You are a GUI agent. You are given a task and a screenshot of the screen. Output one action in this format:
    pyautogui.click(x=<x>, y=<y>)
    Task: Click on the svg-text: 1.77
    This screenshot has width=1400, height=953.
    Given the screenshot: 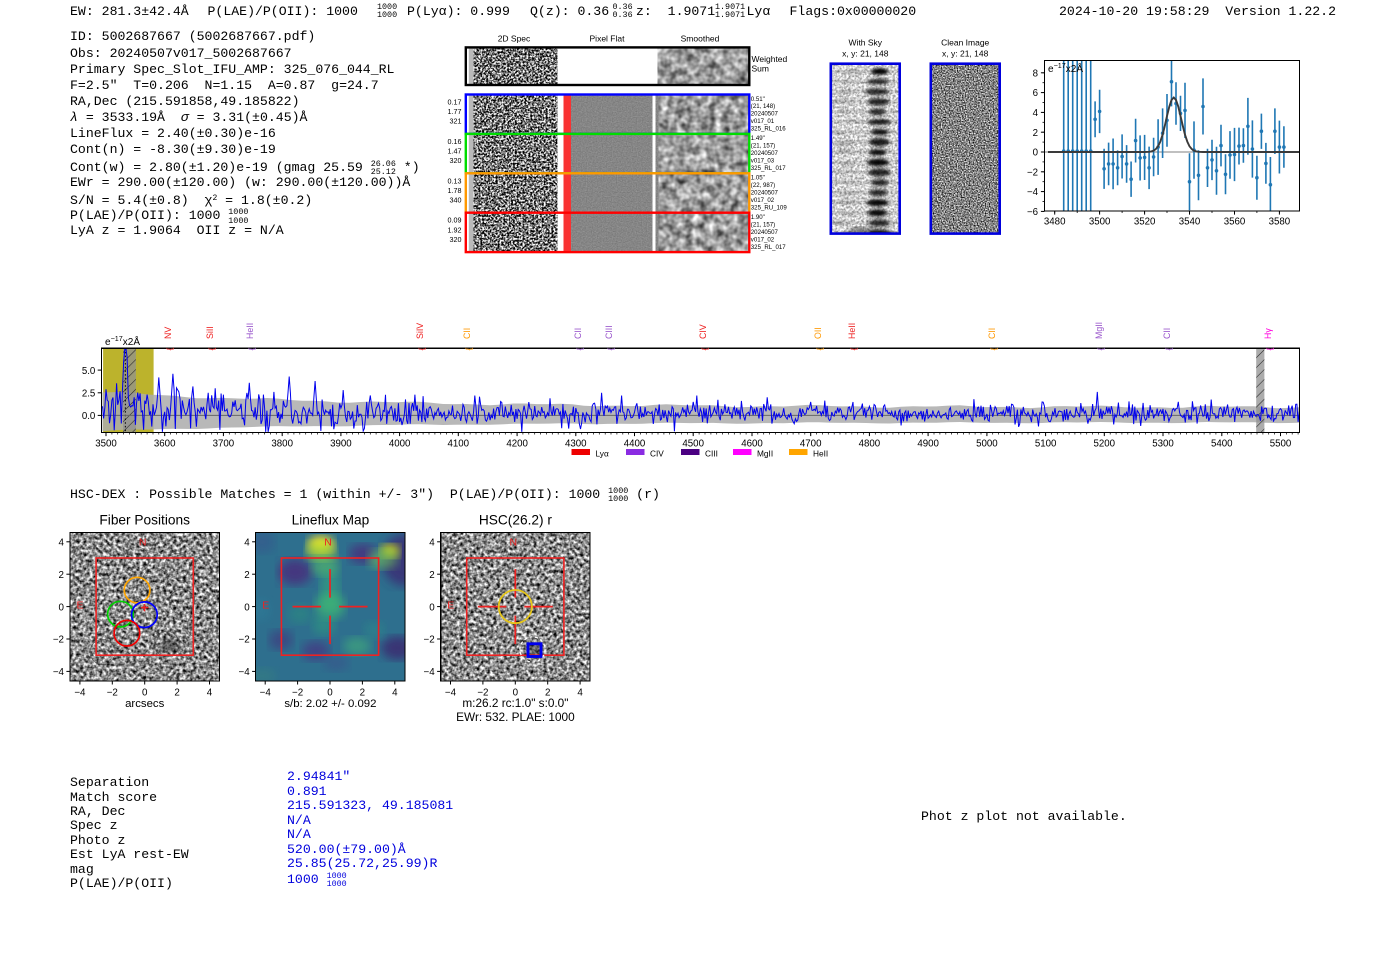 What is the action you would take?
    pyautogui.click(x=455, y=111)
    